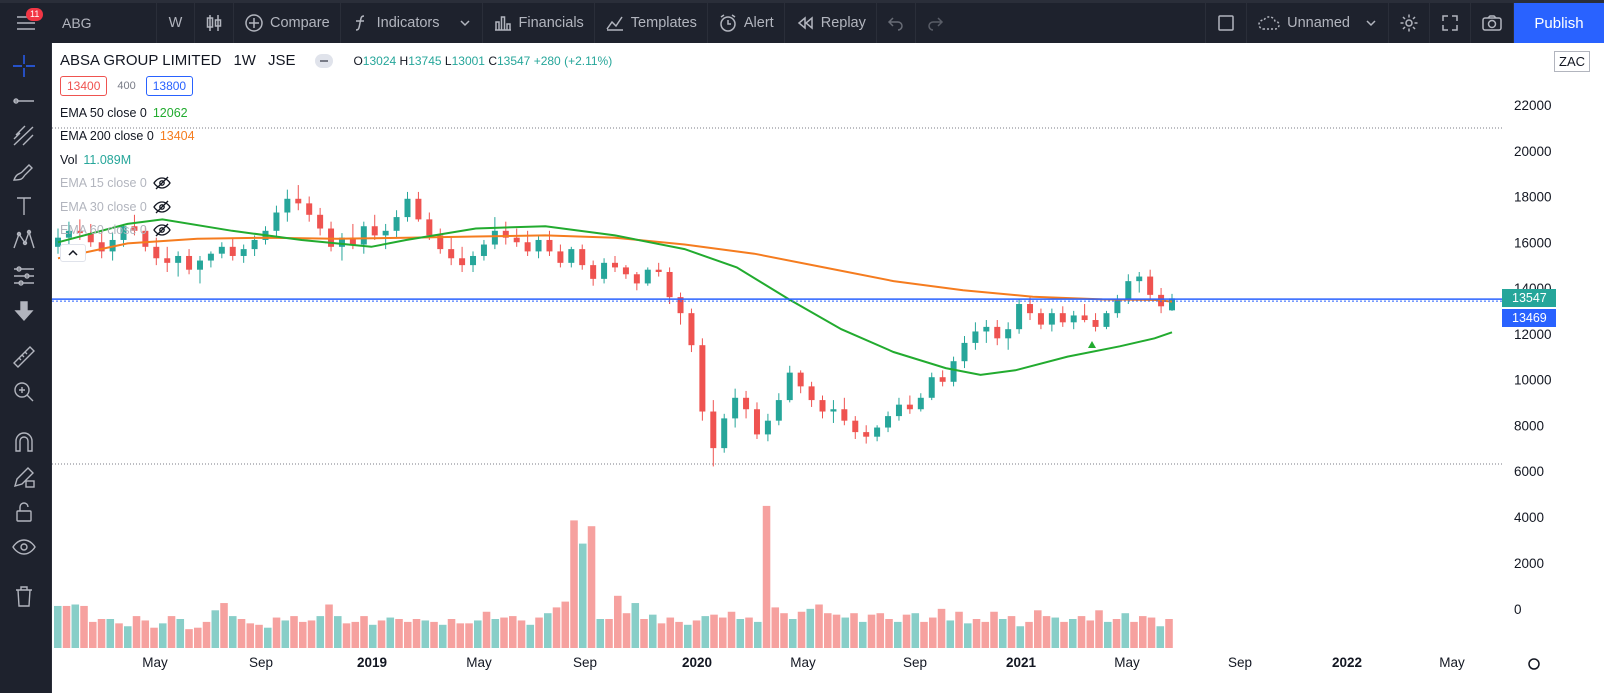  What do you see at coordinates (287, 23) in the screenshot?
I see `compare-button: Compare` at bounding box center [287, 23].